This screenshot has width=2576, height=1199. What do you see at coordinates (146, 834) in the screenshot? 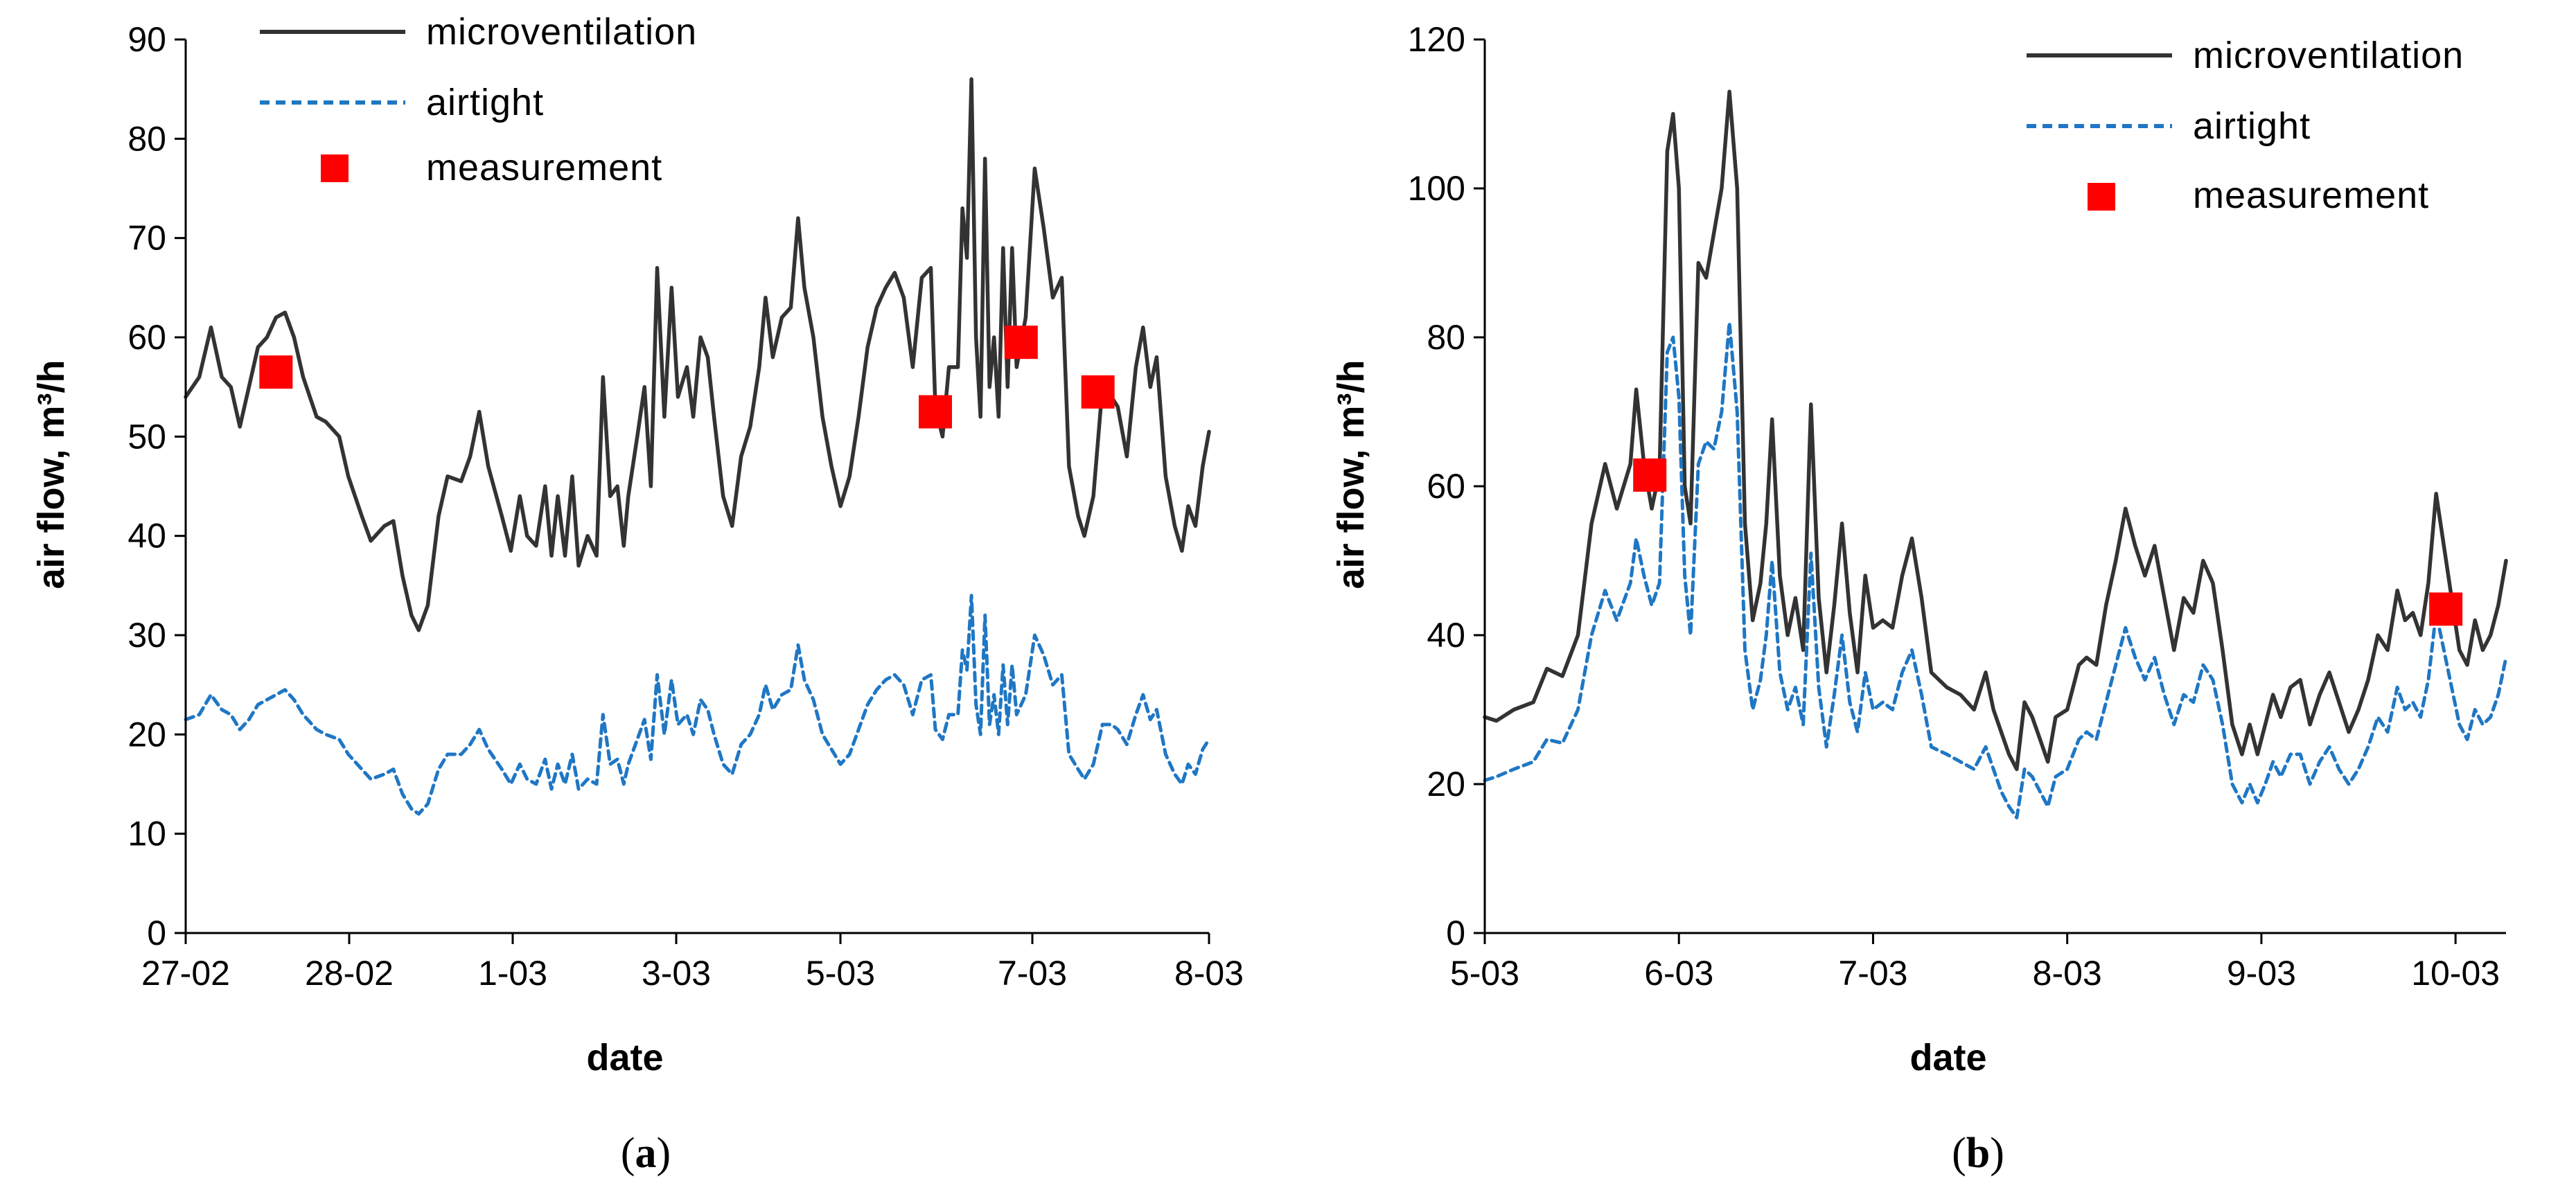
I see `y-tick-label: 10` at bounding box center [146, 834].